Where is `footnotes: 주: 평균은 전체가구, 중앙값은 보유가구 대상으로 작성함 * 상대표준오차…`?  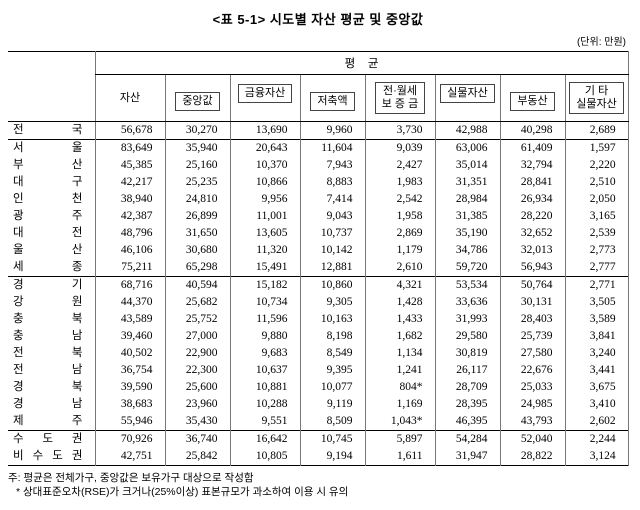 footnotes: 주: 평균은 전체가구, 중앙값은 보유가구 대상으로 작성함 * 상대표준오차… is located at coordinates (318, 485).